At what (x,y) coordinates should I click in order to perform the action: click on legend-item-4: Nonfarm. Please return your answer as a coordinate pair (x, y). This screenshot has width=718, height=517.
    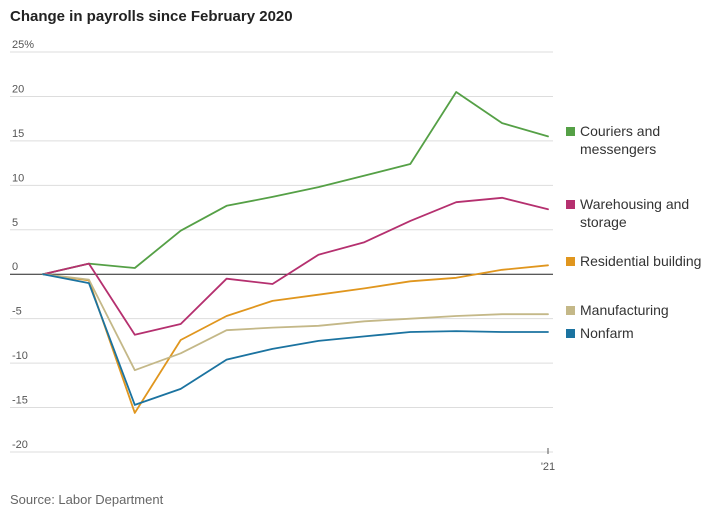
    Looking at the image, I should click on (600, 333).